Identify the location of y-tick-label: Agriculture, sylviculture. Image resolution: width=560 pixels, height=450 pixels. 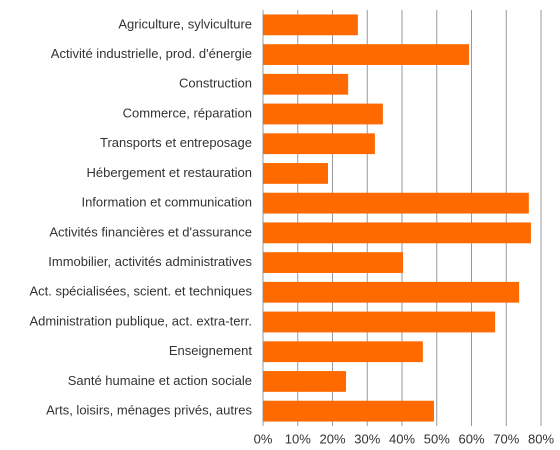
(185, 23).